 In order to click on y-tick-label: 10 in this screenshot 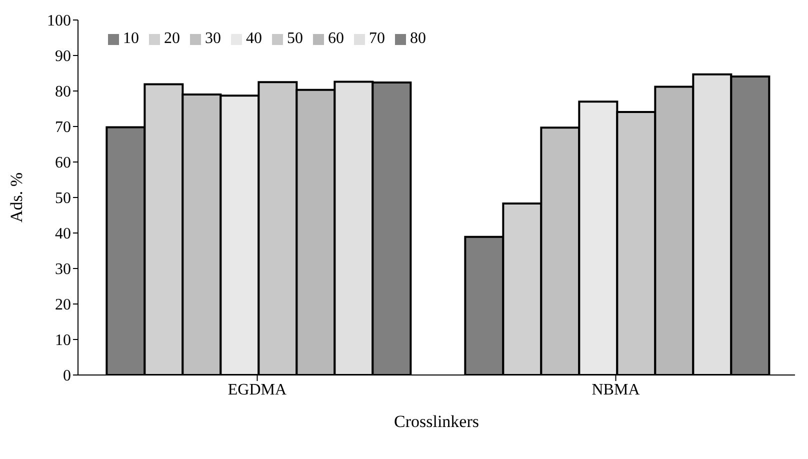, I will do `click(63, 341)`.